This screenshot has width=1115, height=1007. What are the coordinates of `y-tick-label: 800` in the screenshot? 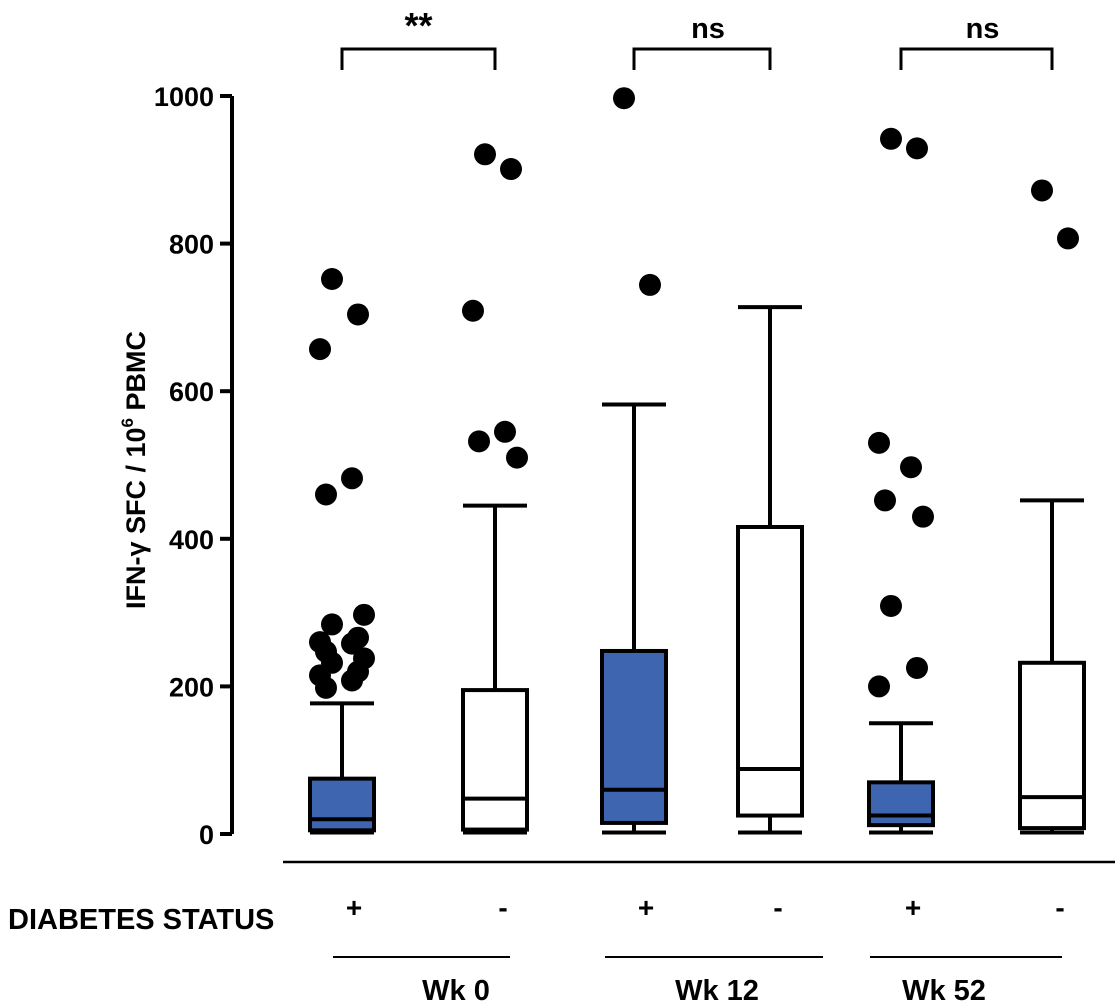 It's located at (191, 245).